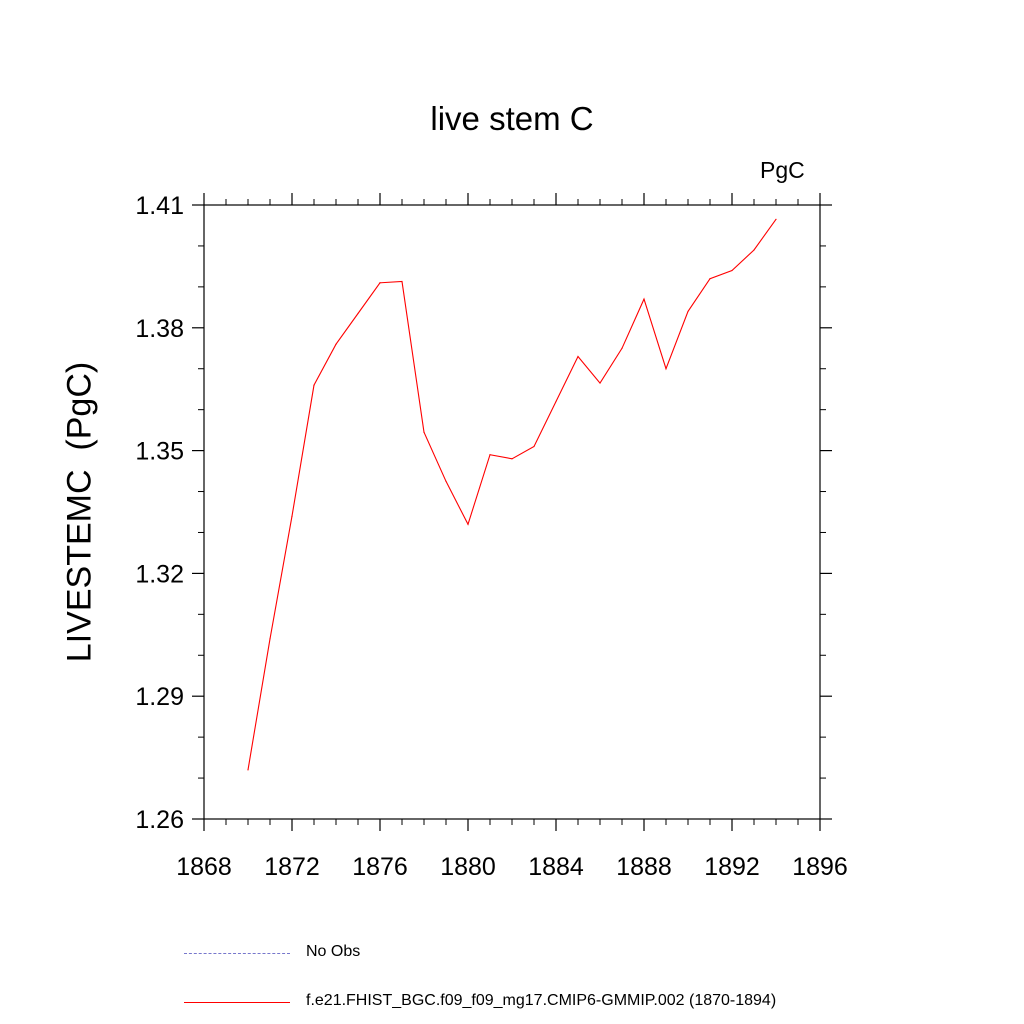 The width and height of the screenshot is (1024, 1024). Describe the element at coordinates (159, 574) in the screenshot. I see `y-tick-label: 1.32` at that location.